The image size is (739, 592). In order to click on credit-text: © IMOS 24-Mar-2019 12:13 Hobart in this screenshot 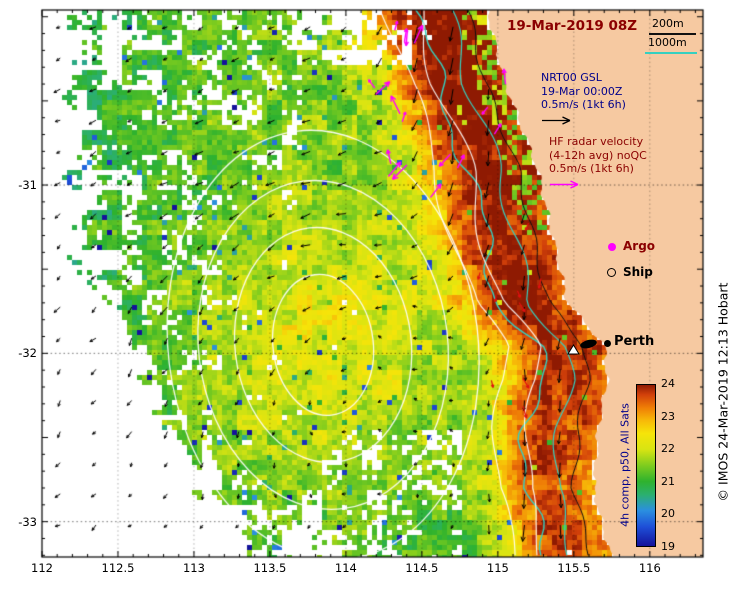, I will do `click(723, 392)`.